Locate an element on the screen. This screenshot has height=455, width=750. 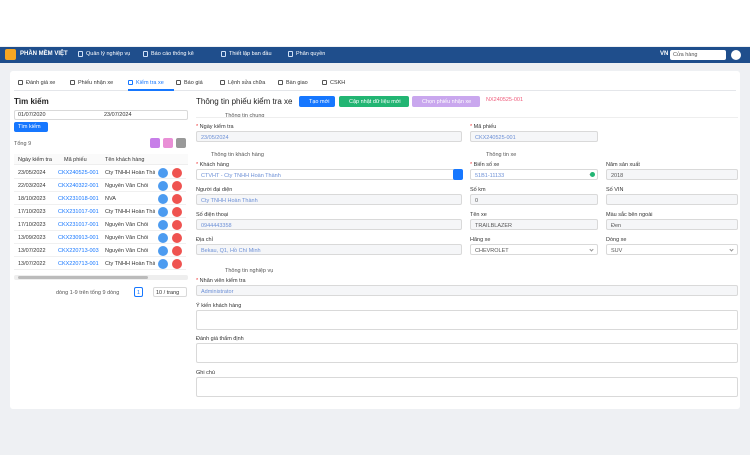
field-input: CHEVROLET is located at coordinates (534, 249).